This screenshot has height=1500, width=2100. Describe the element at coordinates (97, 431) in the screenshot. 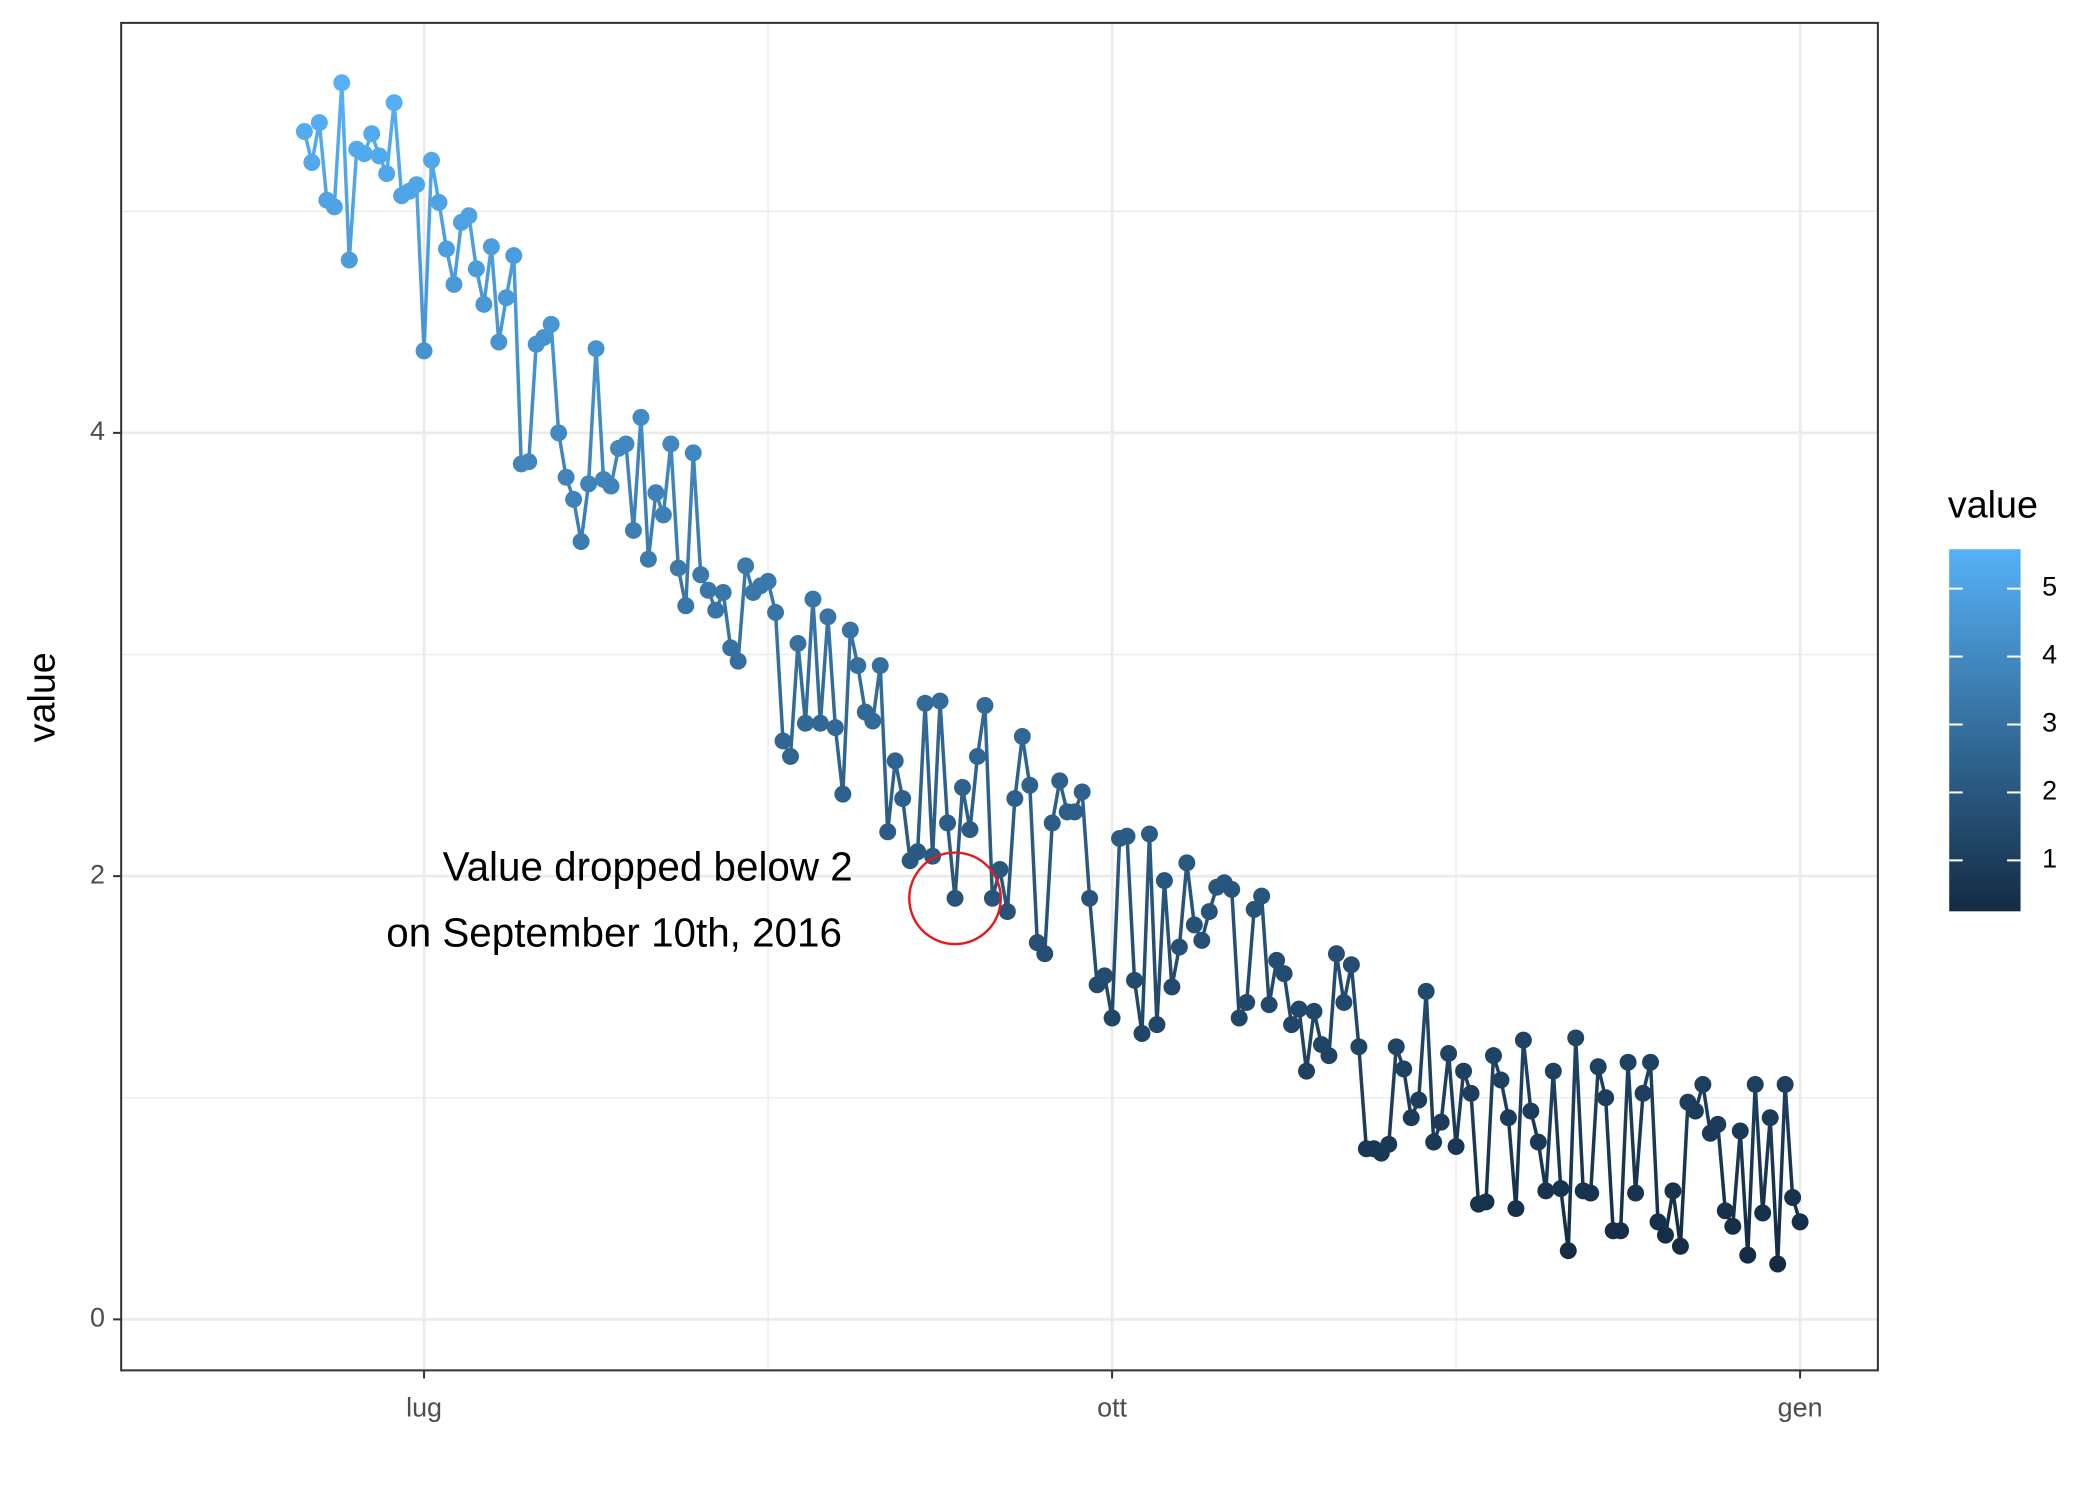

I see `y-tick-label: 4` at that location.